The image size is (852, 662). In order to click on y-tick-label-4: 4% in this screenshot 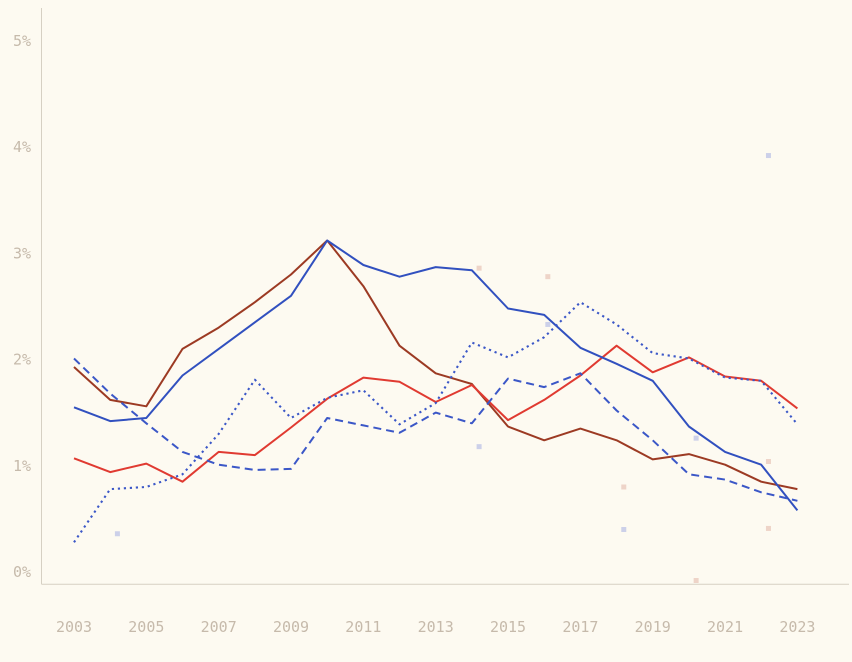, I will do `click(22, 147)`.